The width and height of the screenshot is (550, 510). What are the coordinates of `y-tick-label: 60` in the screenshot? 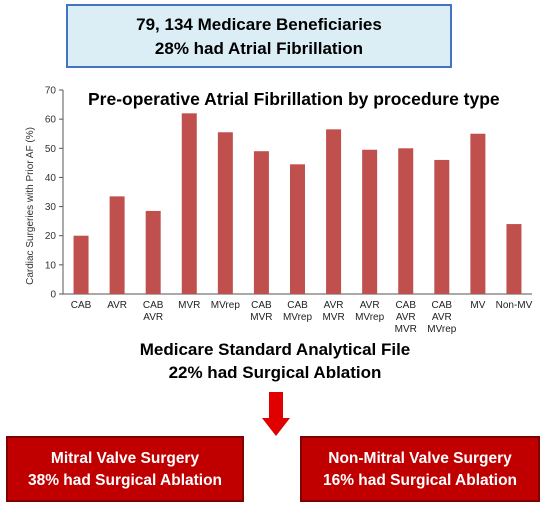 It's located at (51, 120).